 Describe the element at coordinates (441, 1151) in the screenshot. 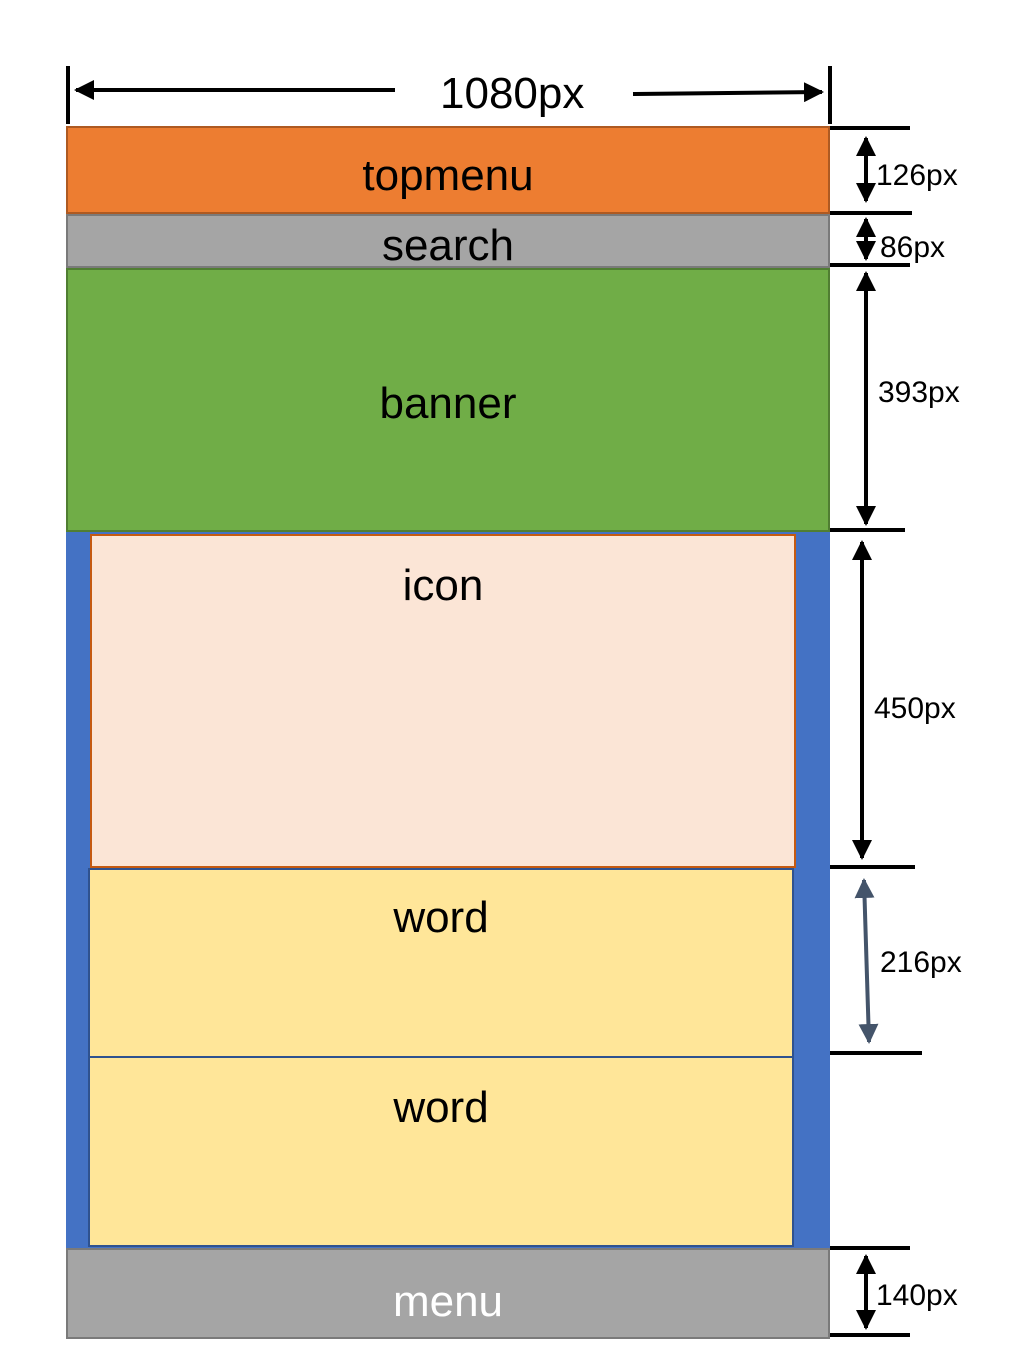

I see `word-block-2: word` at that location.